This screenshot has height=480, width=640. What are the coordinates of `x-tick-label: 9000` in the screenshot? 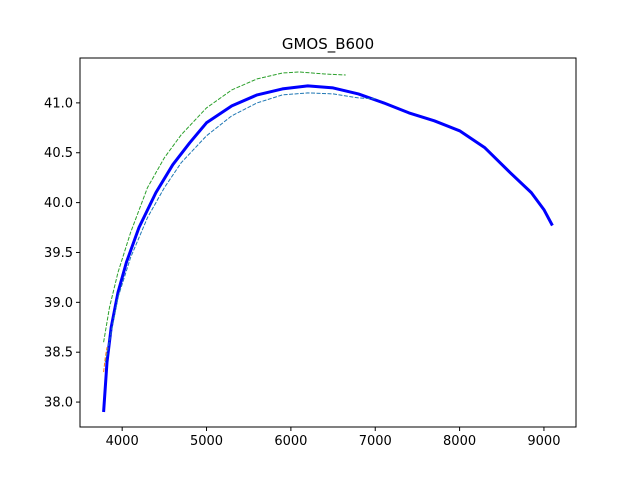 It's located at (543, 441).